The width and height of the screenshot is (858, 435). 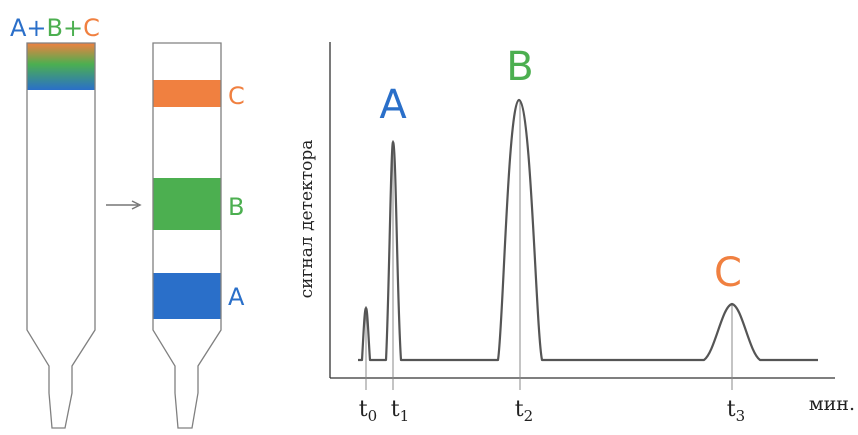 What do you see at coordinates (373, 416) in the screenshot?
I see `tick-label-t0-sub: 0` at bounding box center [373, 416].